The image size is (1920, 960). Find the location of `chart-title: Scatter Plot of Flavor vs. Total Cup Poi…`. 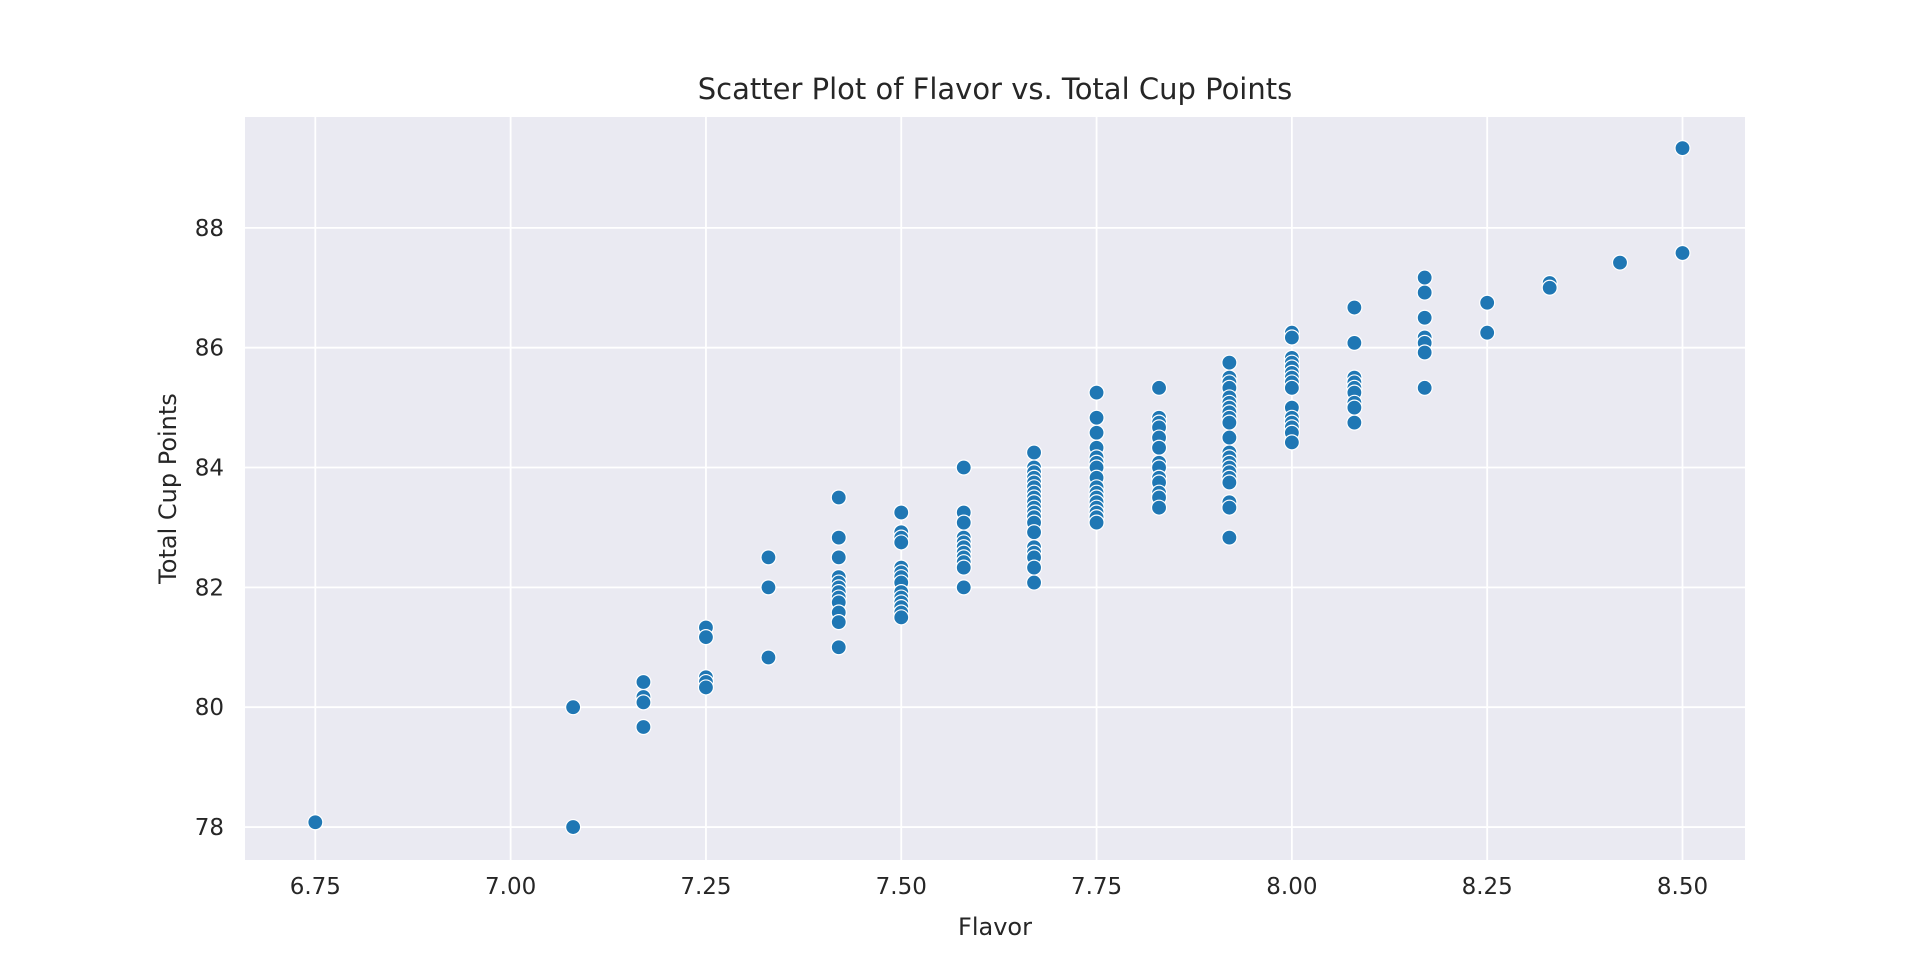

chart-title: Scatter Plot of Flavor vs. Total Cup Poi… is located at coordinates (995, 89).